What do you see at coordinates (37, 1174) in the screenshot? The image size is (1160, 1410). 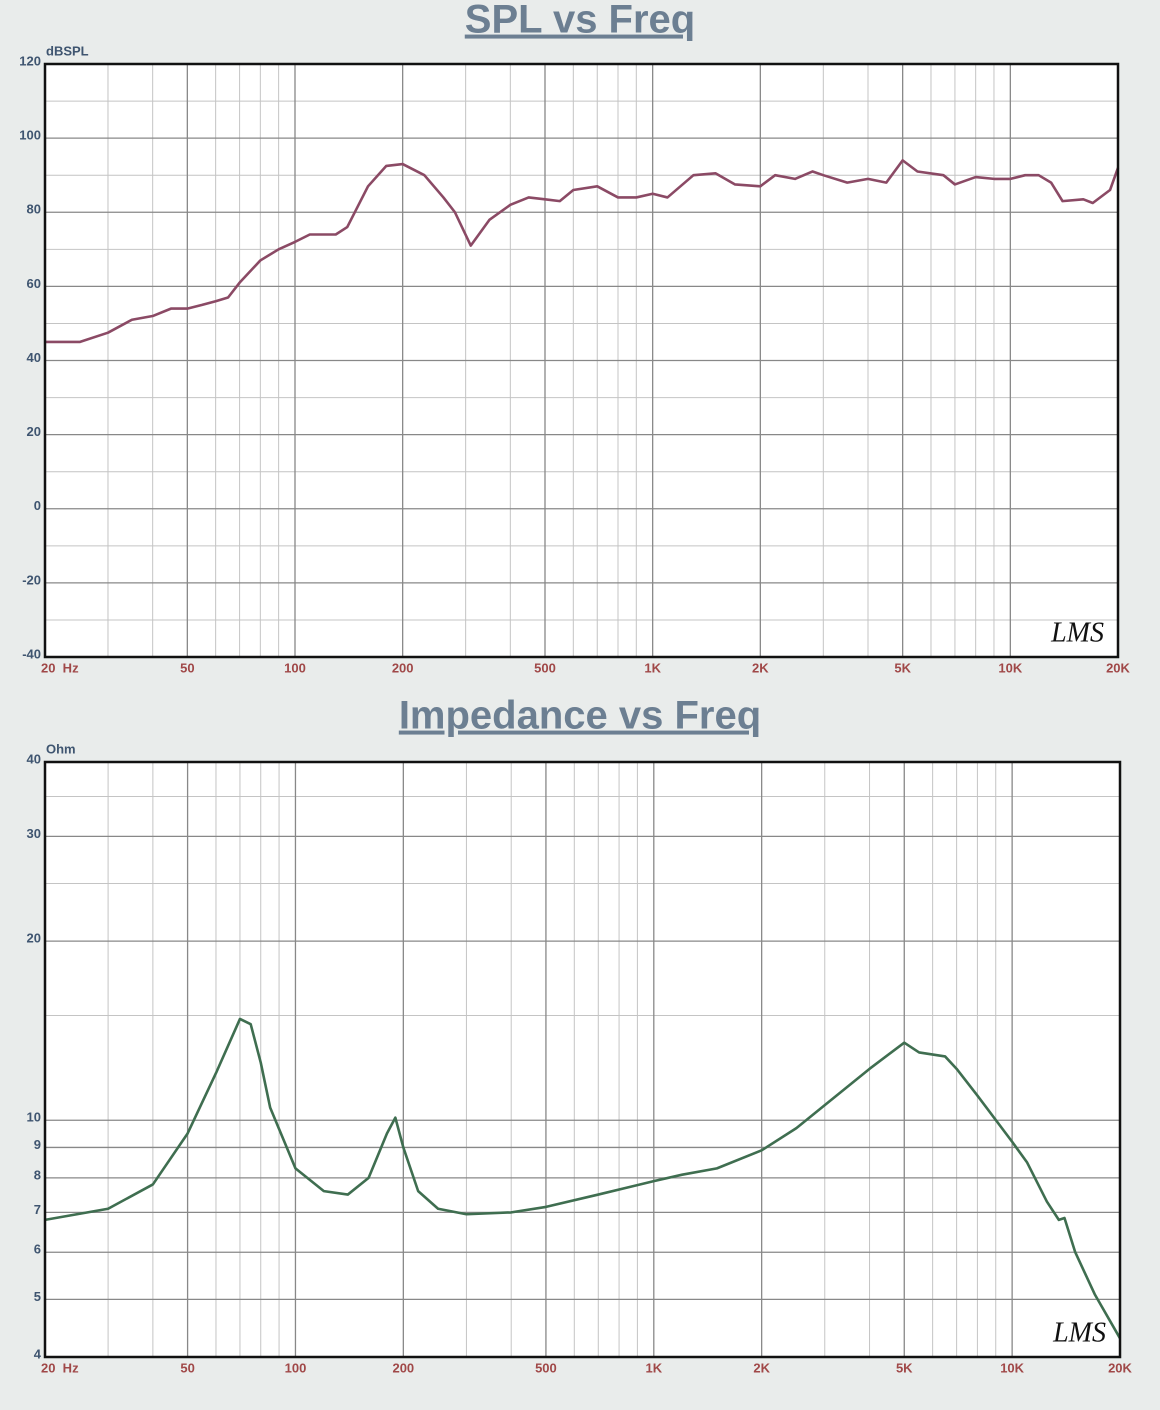 I see `y-tick-label: 8` at bounding box center [37, 1174].